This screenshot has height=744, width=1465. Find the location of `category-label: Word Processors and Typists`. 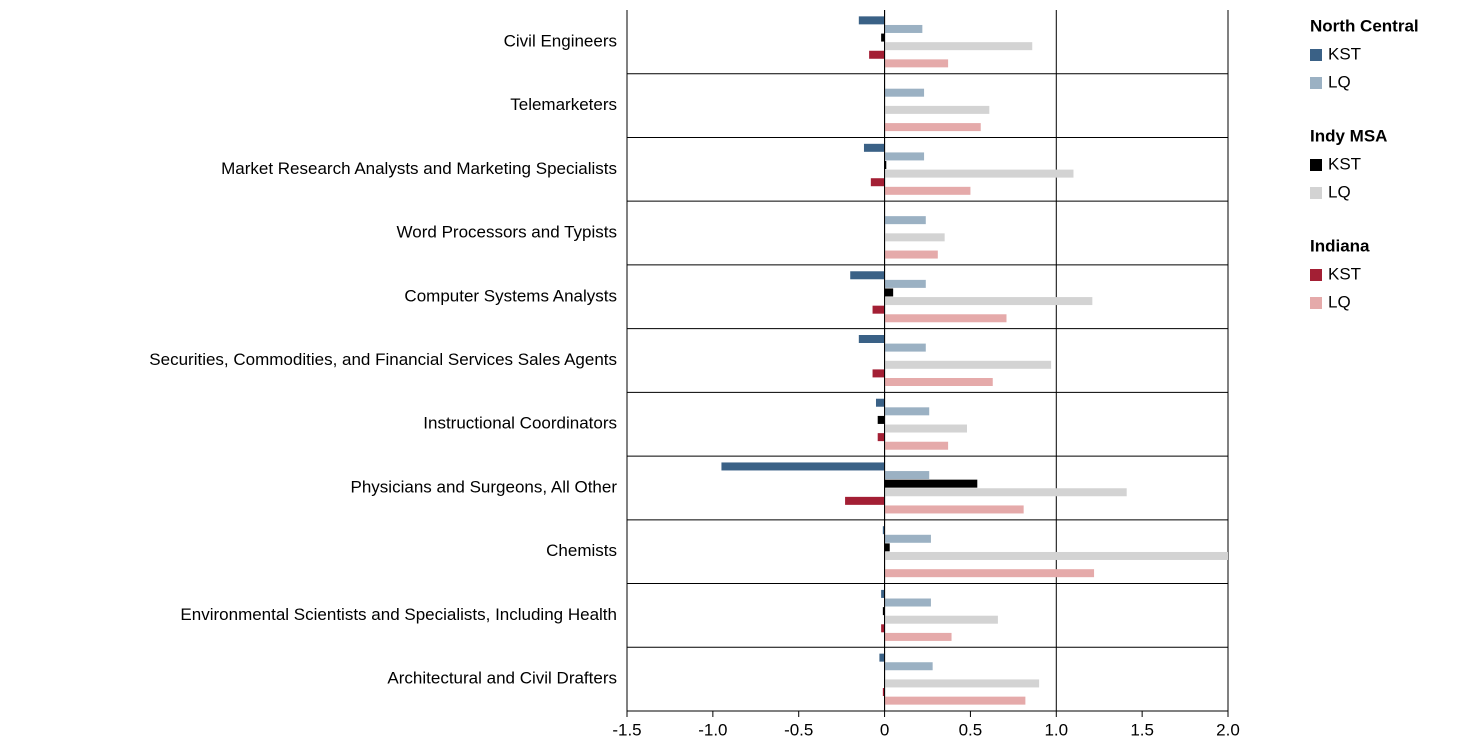

category-label: Word Processors and Typists is located at coordinates (507, 232).